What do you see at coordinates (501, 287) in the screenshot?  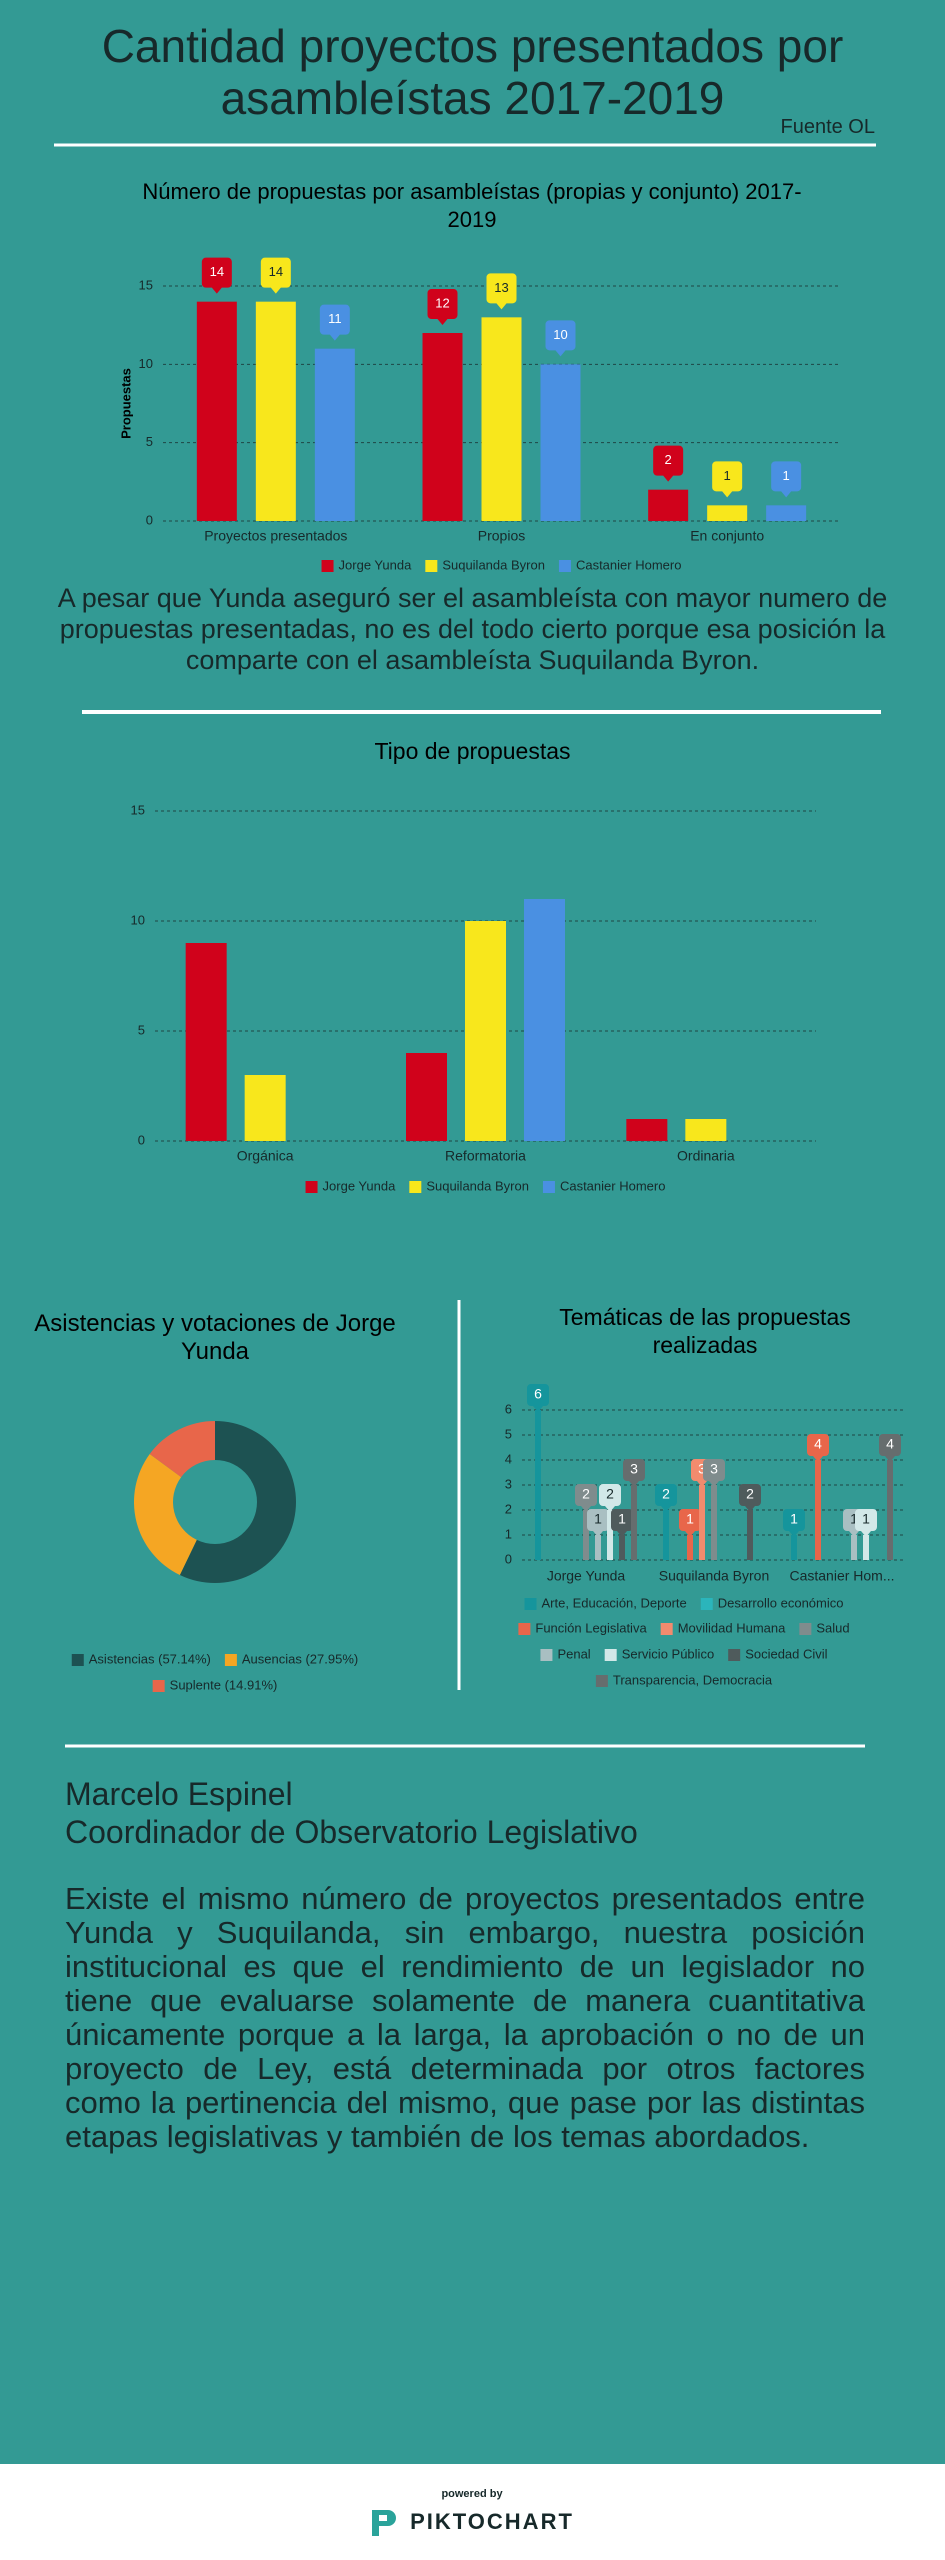 I see `data-label: 13` at bounding box center [501, 287].